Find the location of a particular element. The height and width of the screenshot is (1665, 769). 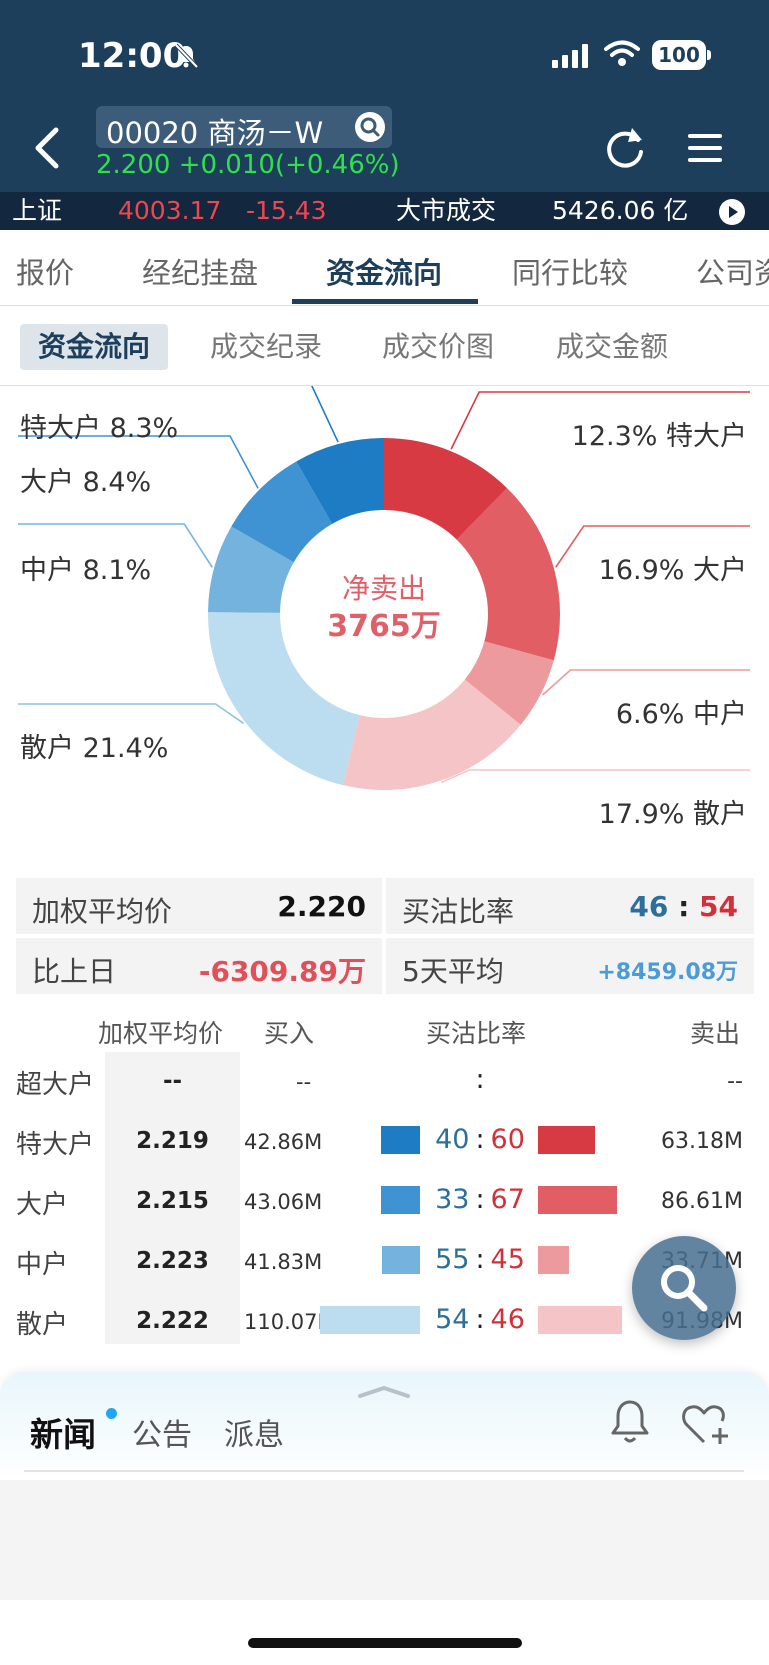

stock-price: 2.200 is located at coordinates (133, 165).